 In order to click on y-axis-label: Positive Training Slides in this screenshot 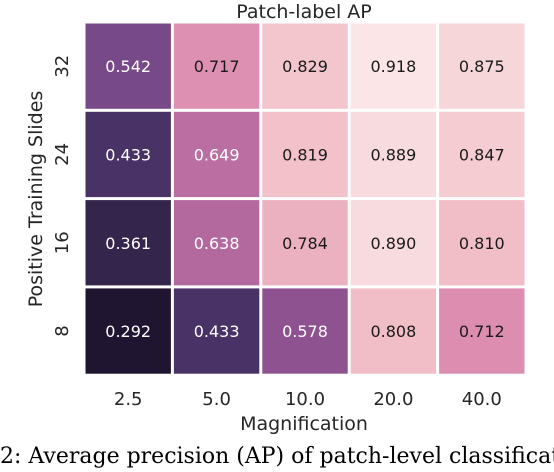, I will do `click(36, 199)`.